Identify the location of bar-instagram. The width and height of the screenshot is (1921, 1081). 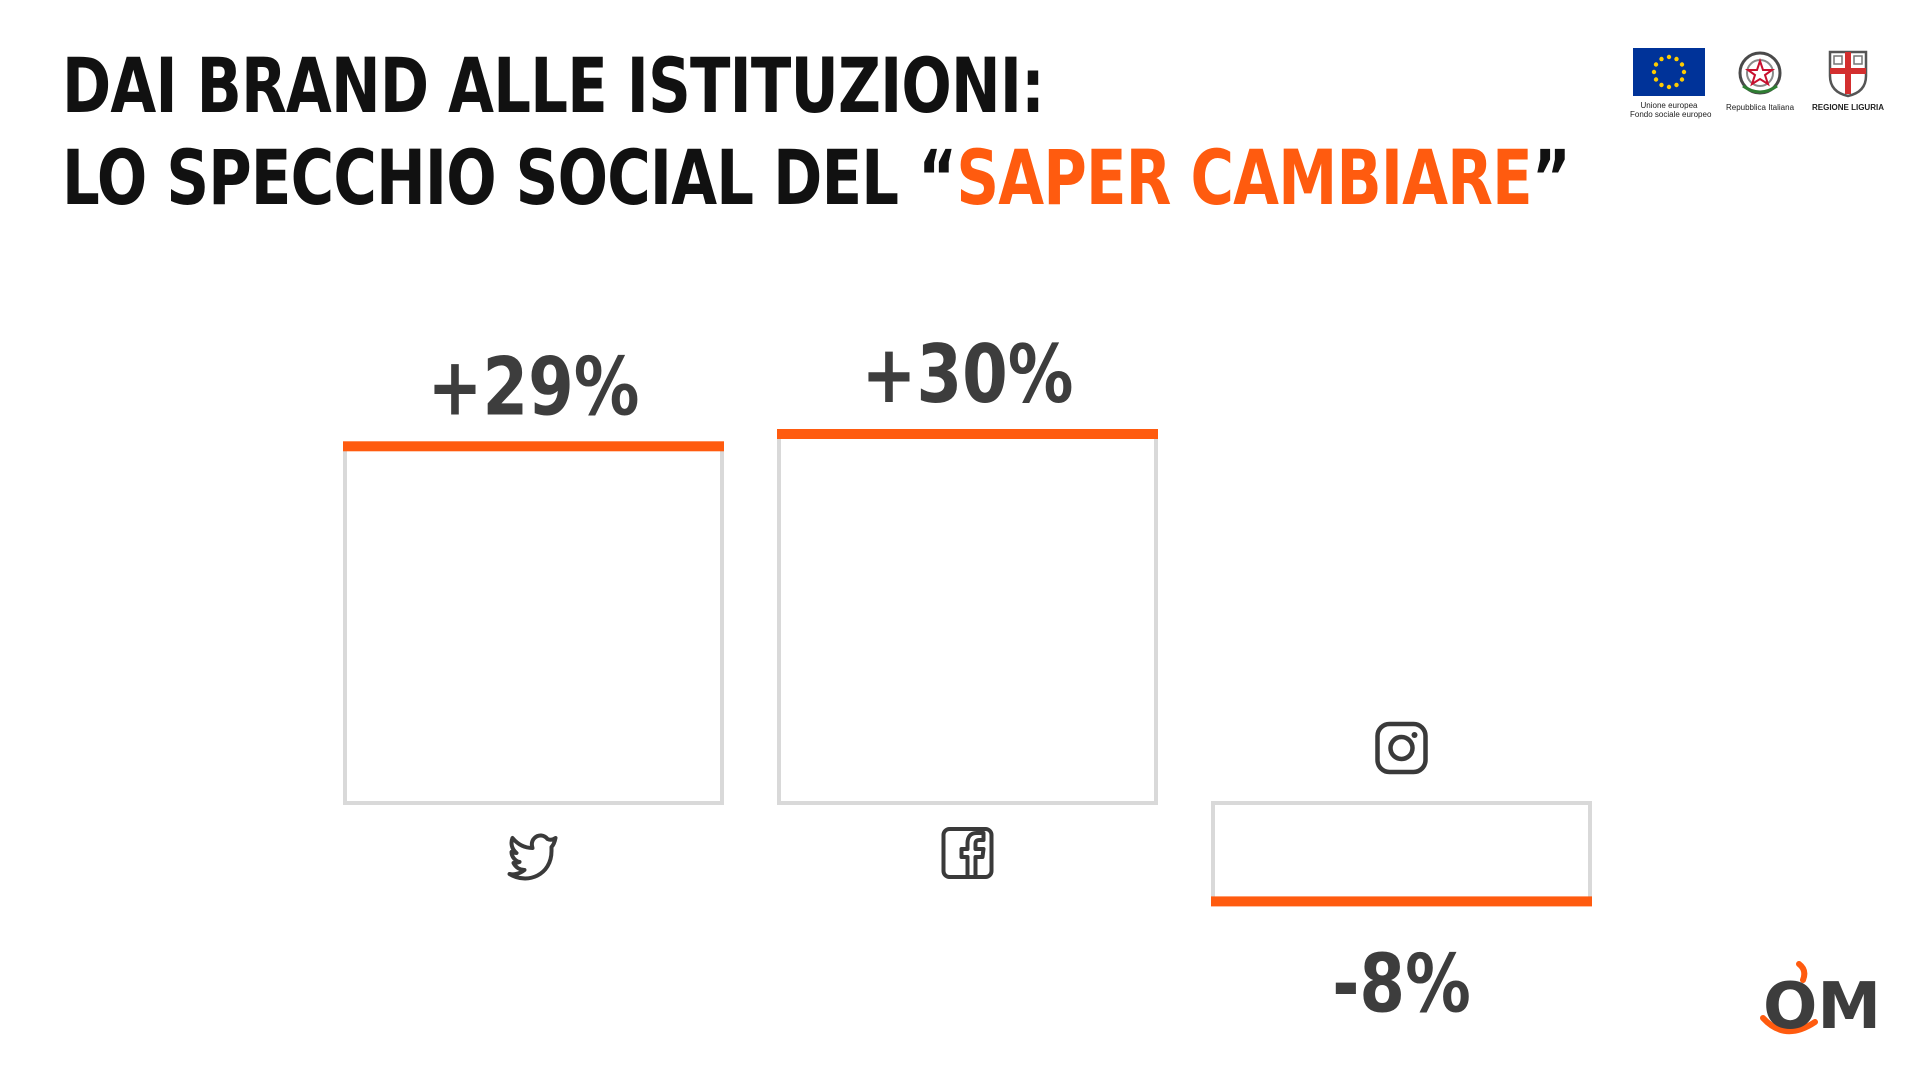
(1401, 852).